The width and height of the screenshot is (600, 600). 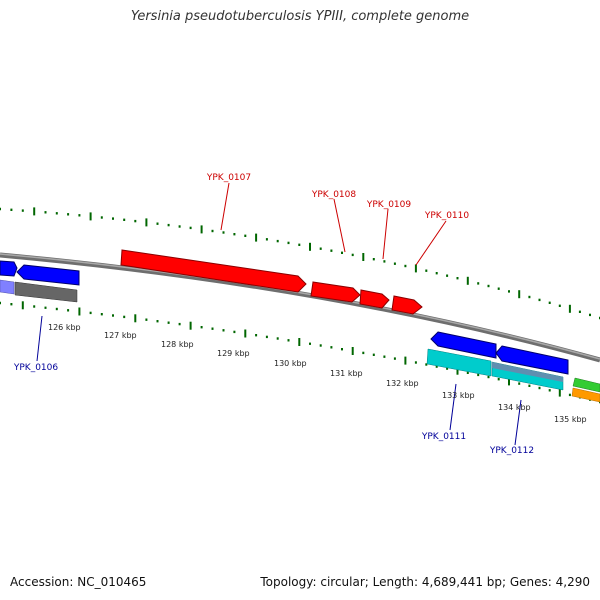 I want to click on scale-label-127-kbp: 127 kbp, so click(x=120, y=335).